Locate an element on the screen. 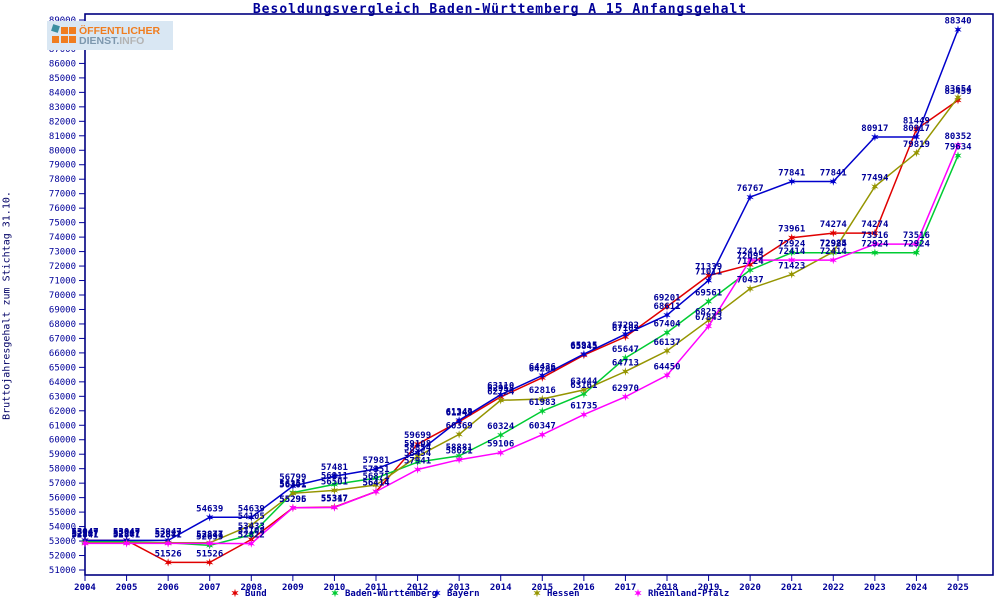 The height and width of the screenshot is (600, 1000). y-tick-label: 53000 is located at coordinates (62, 542).